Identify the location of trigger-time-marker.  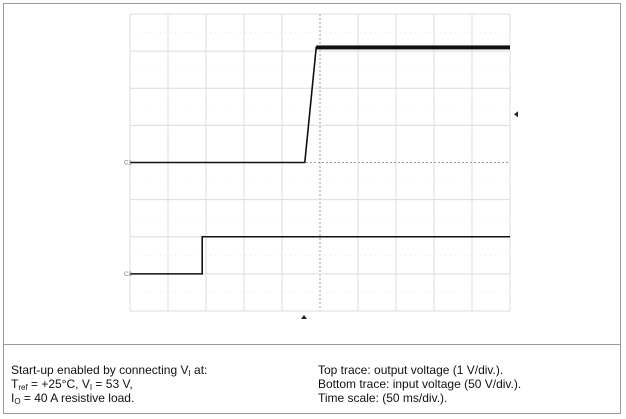
(304, 317).